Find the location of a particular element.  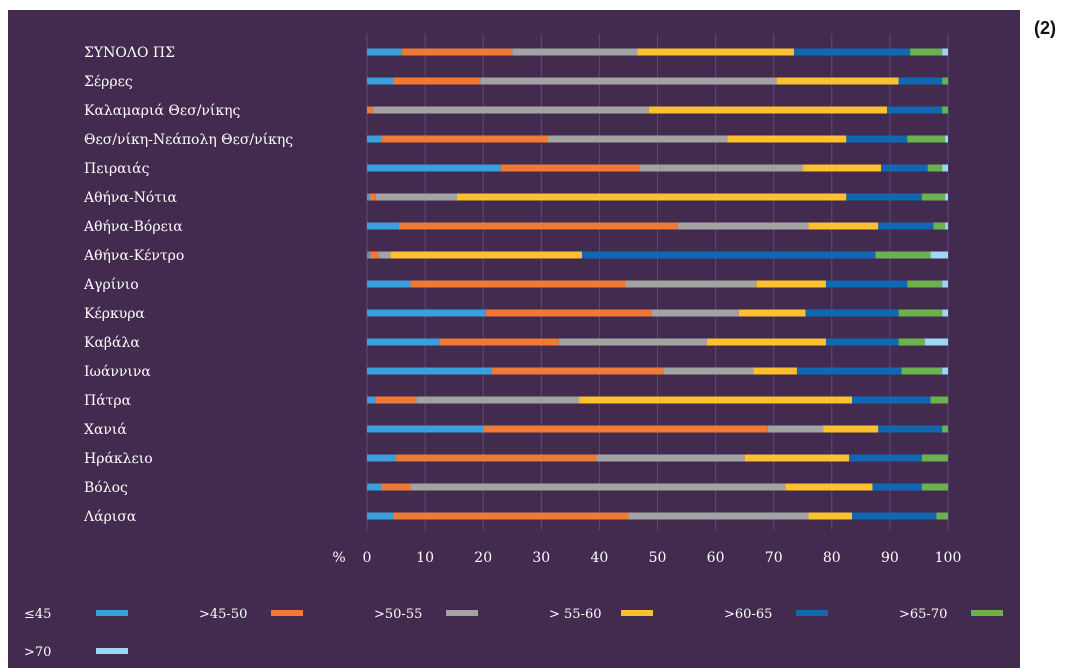

x-axis-unit: % is located at coordinates (338, 558).